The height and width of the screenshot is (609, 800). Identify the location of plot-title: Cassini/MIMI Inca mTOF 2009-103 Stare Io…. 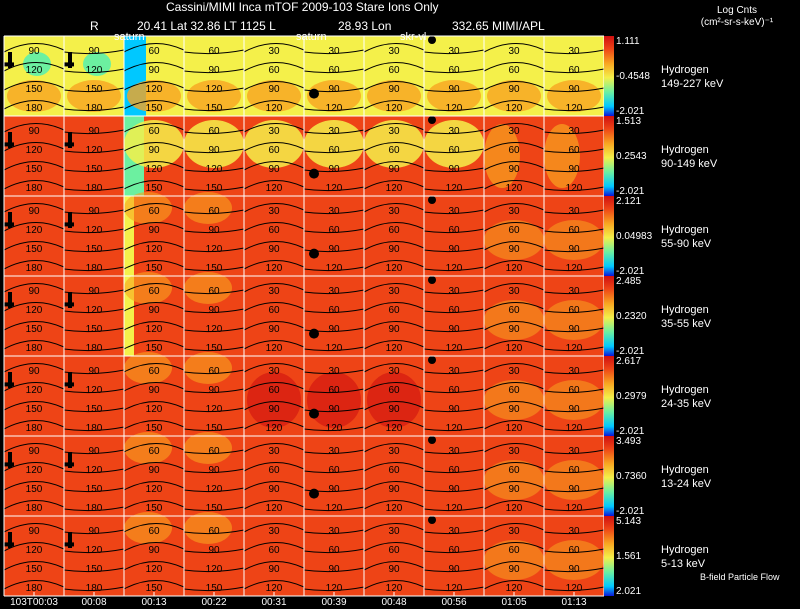
(302, 7).